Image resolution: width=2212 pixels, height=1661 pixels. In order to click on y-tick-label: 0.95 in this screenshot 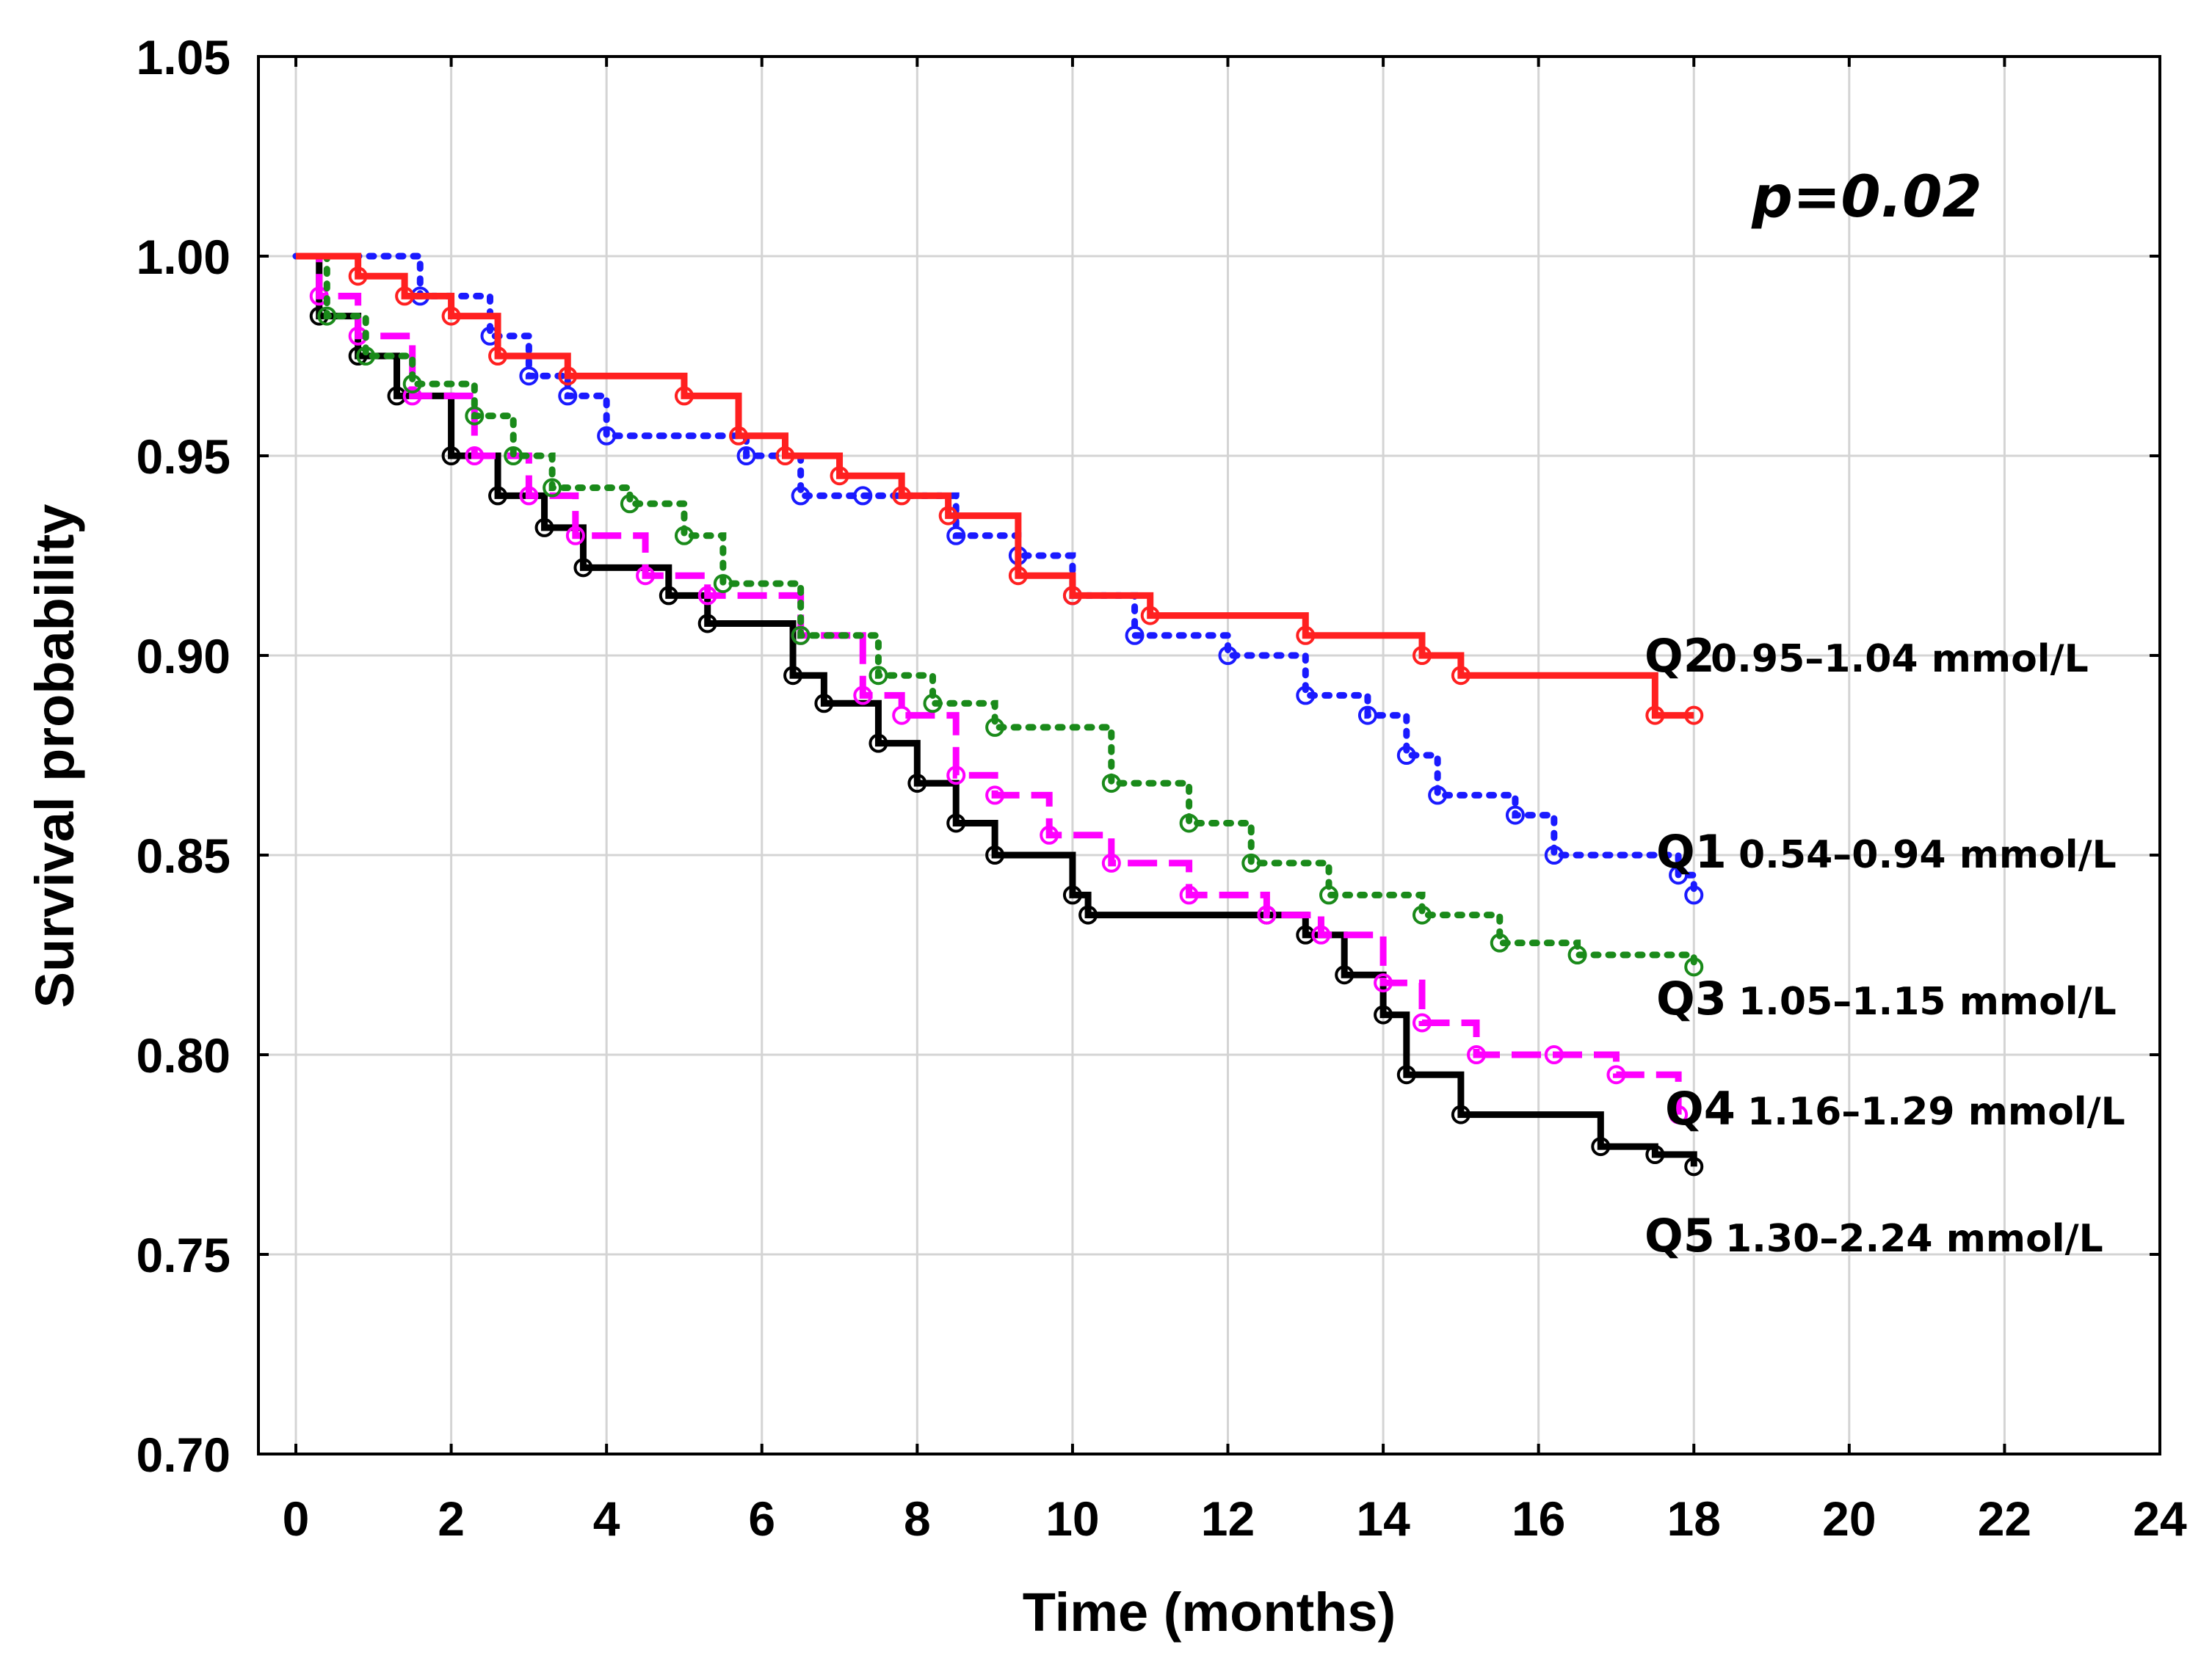, I will do `click(184, 456)`.